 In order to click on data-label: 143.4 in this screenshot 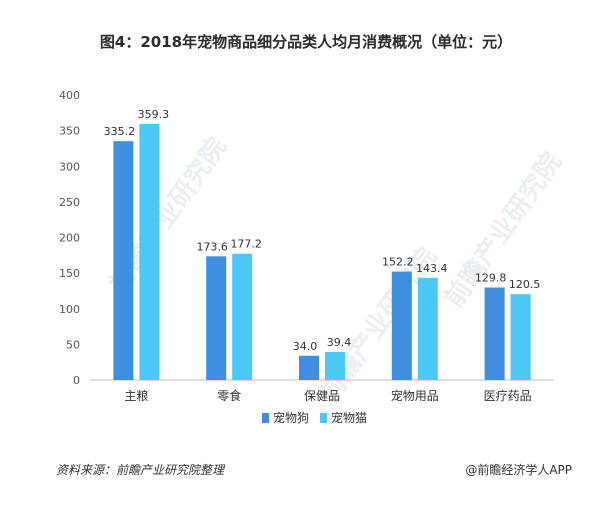, I will do `click(432, 268)`.